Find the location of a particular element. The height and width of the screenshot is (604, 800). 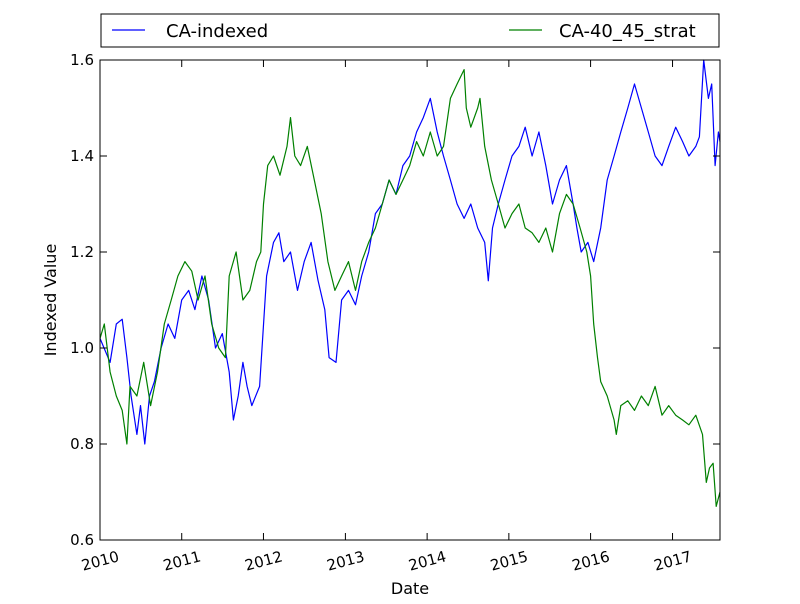

legend-label-series-2: CA-40_45_strat is located at coordinates (627, 31).